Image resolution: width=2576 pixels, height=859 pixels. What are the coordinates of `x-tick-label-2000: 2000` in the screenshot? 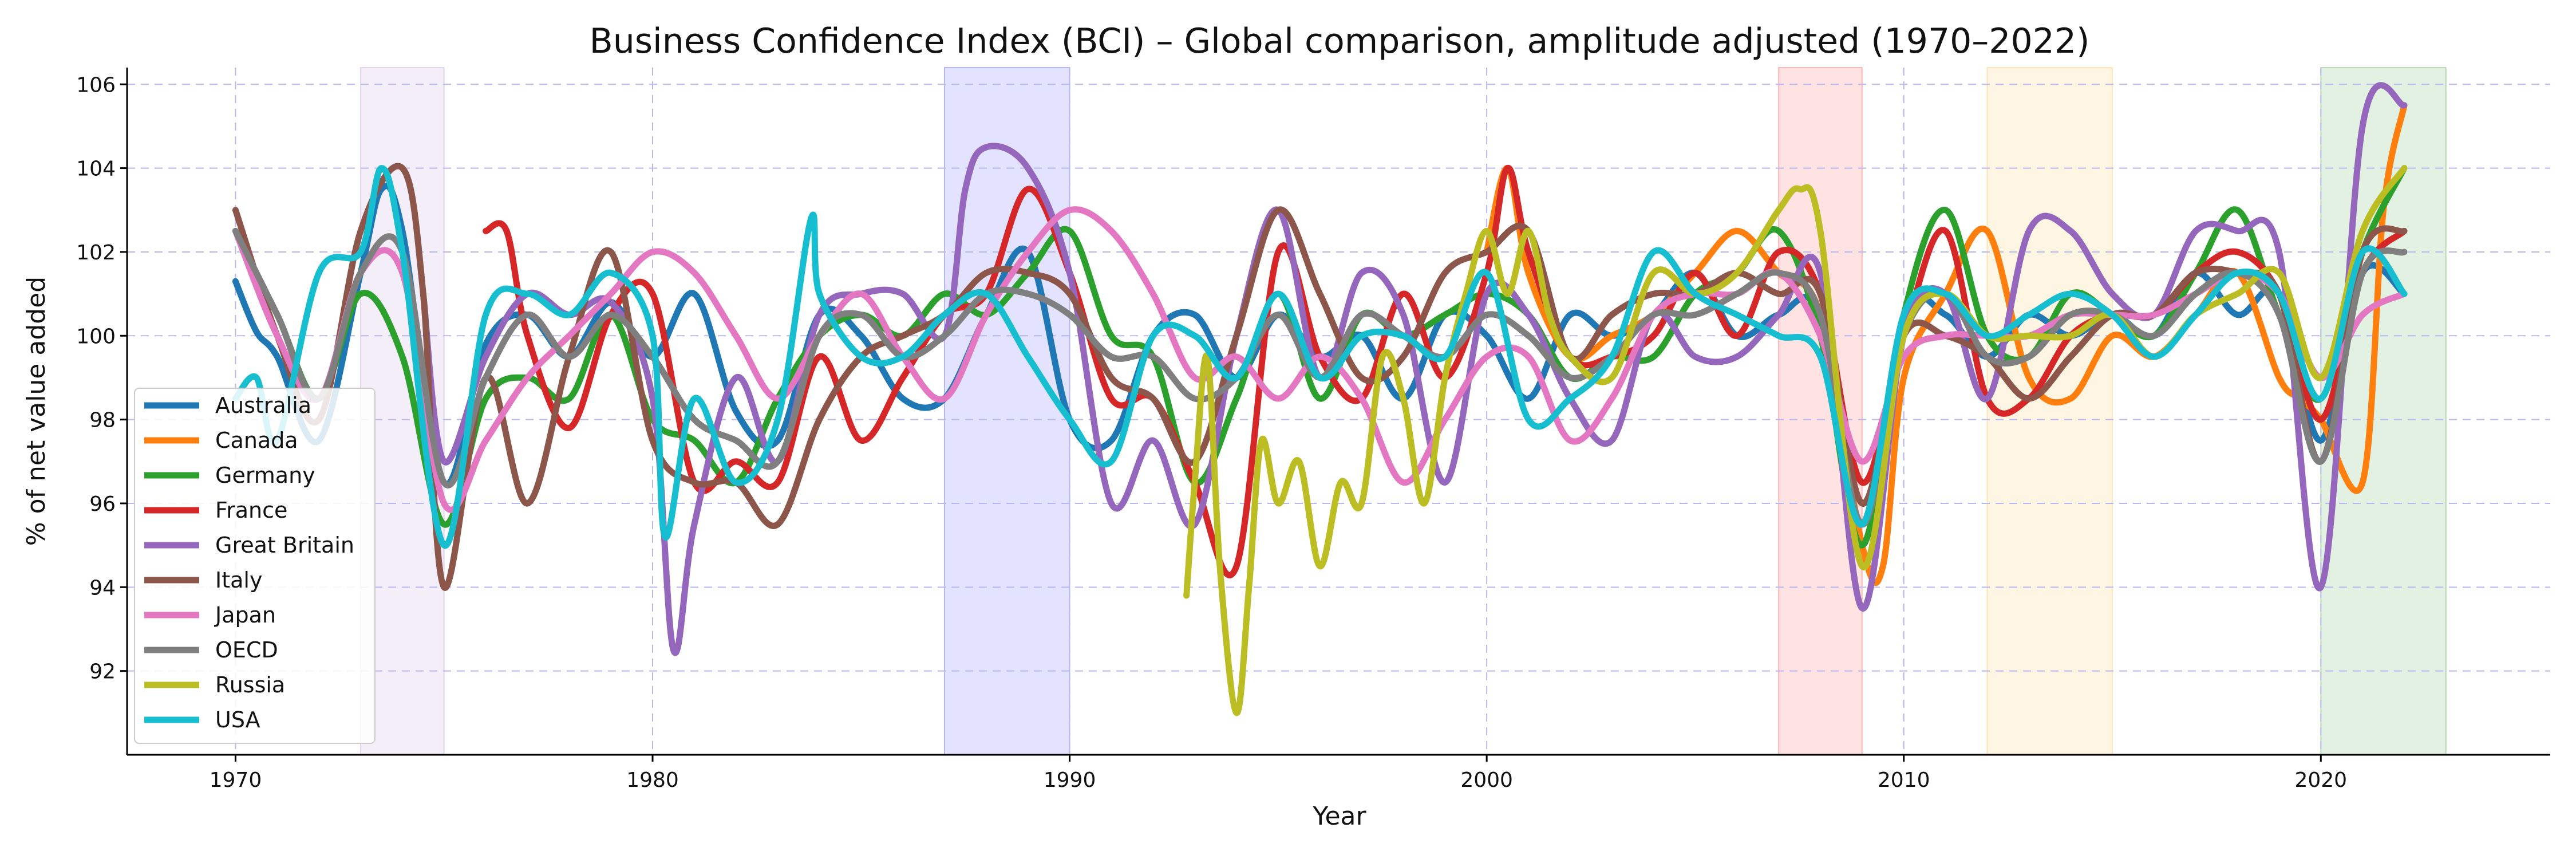 It's located at (1486, 780).